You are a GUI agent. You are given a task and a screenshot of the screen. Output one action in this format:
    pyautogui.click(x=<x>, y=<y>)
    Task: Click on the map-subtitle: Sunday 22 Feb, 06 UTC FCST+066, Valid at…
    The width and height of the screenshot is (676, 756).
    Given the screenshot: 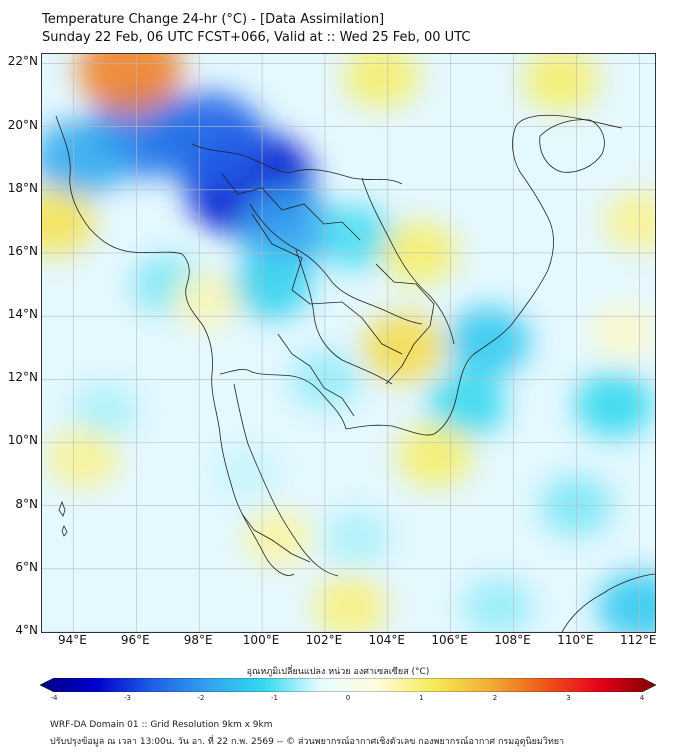 What is the action you would take?
    pyautogui.click(x=256, y=37)
    